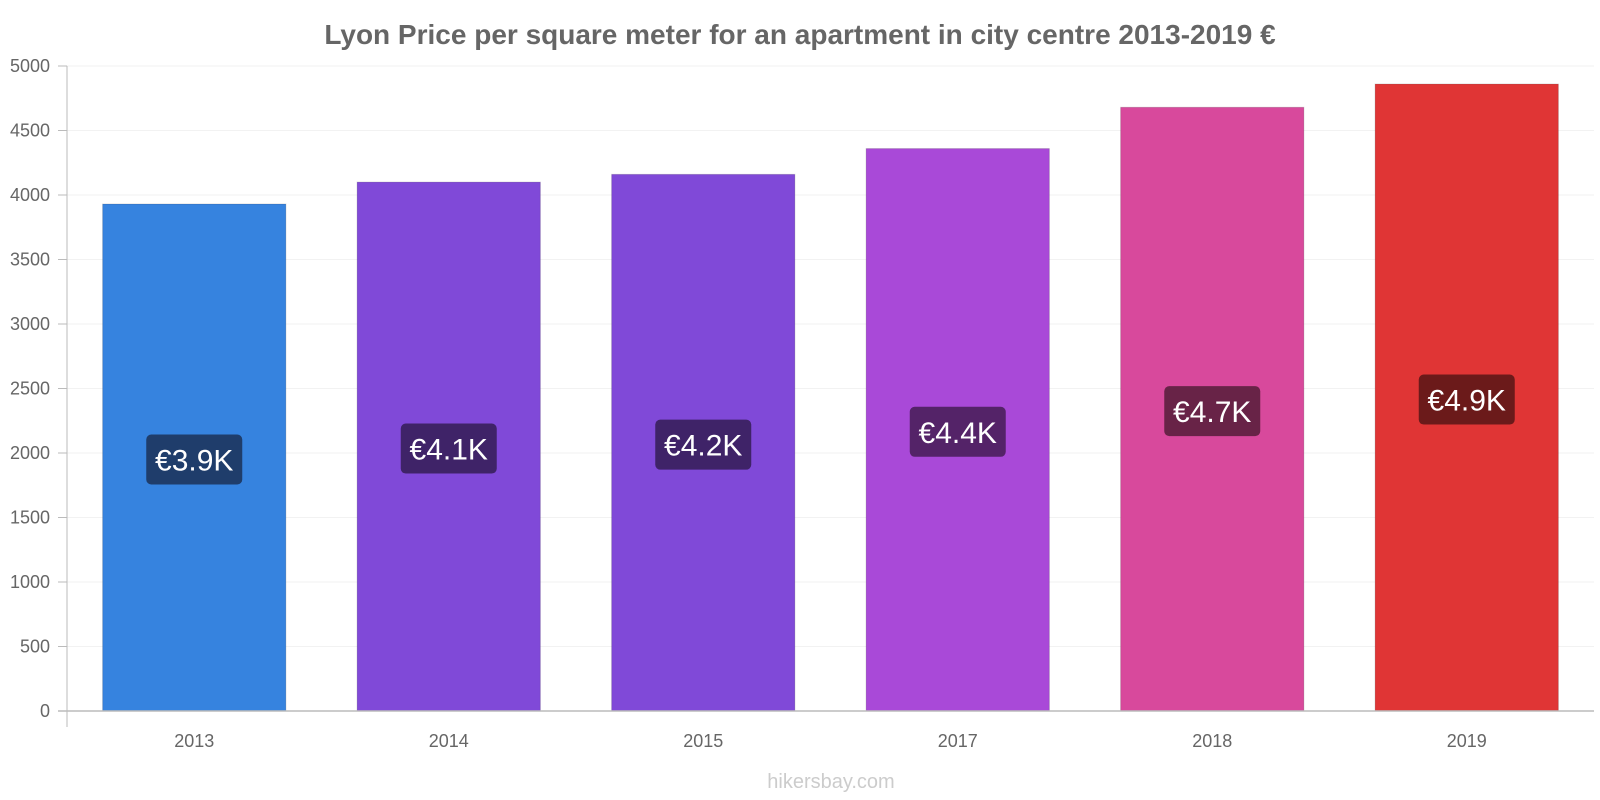 The width and height of the screenshot is (1600, 800). What do you see at coordinates (449, 741) in the screenshot?
I see `x-tick-label: 2014` at bounding box center [449, 741].